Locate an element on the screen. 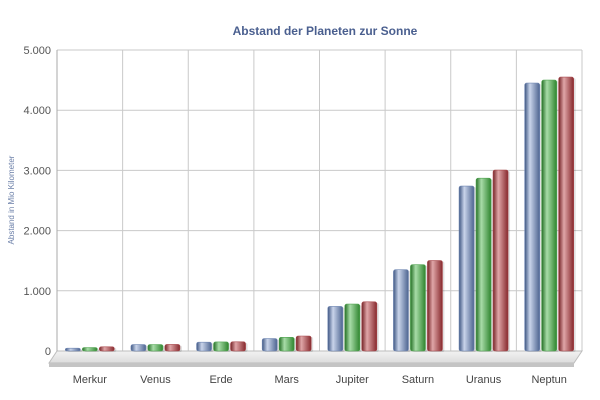 The width and height of the screenshot is (600, 400). y-tick-label: 3.000 is located at coordinates (37, 171).